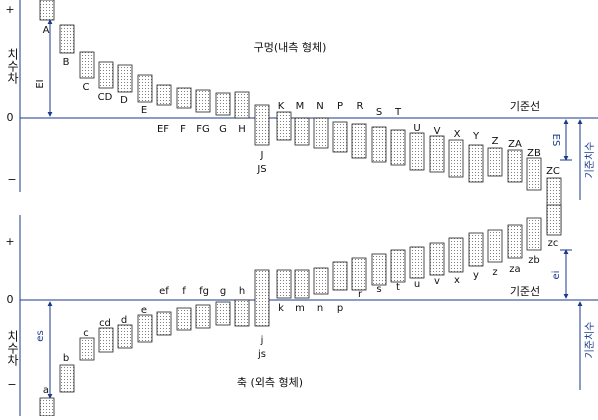  I want to click on zone-label: d, so click(124, 320).